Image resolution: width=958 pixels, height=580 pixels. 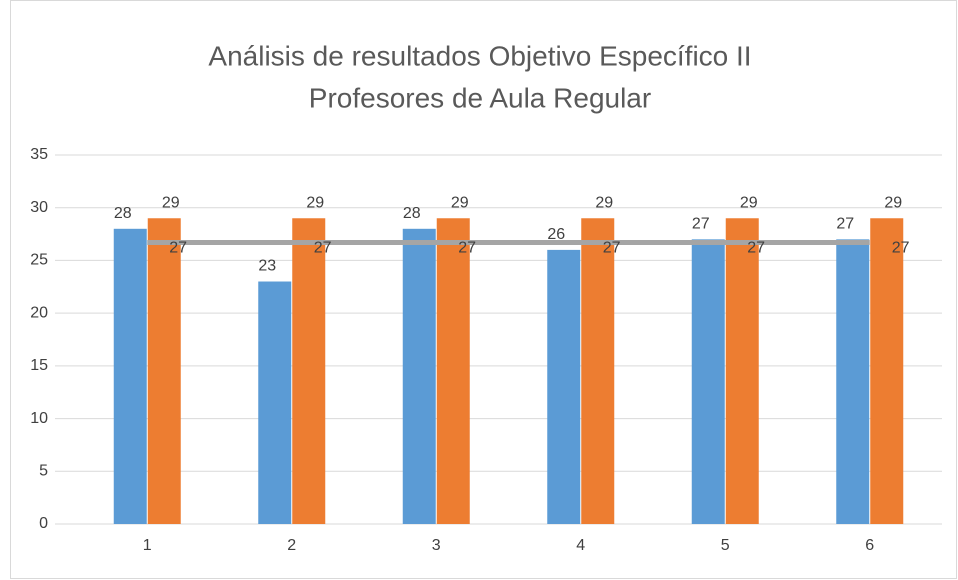 What do you see at coordinates (580, 545) in the screenshot?
I see `x-tick-label: 4` at bounding box center [580, 545].